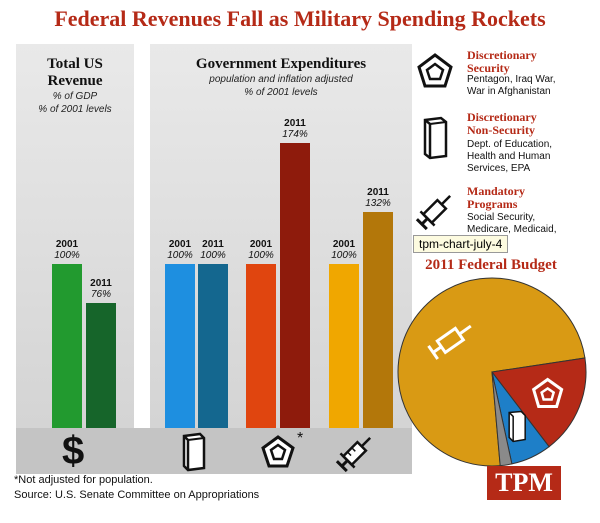 This screenshot has height=523, width=600. Describe the element at coordinates (502, 419) in the screenshot. I see `pie-slice-other` at that location.